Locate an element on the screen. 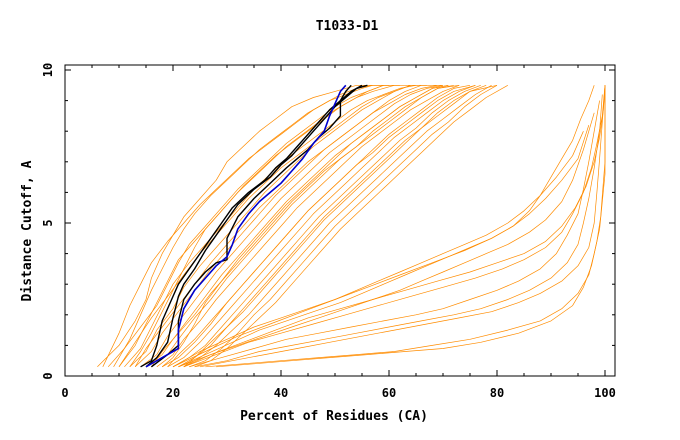  x-tick-label: 100 is located at coordinates (605, 393).